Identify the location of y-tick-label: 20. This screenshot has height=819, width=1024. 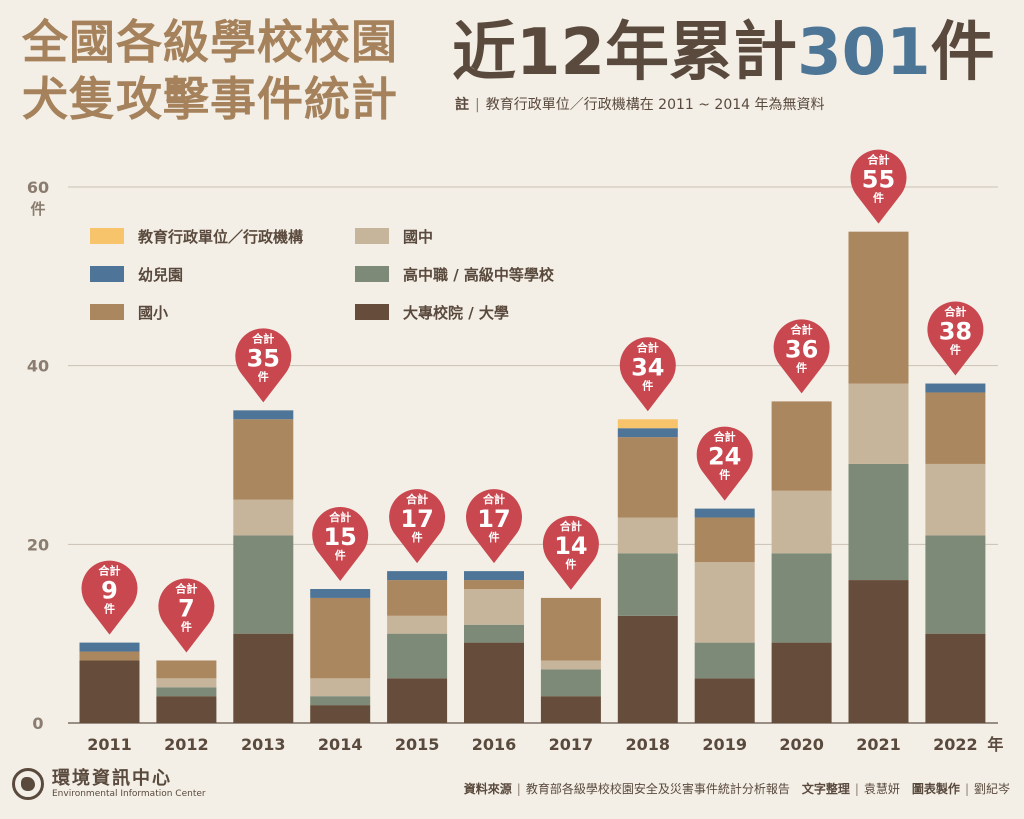
(38, 544).